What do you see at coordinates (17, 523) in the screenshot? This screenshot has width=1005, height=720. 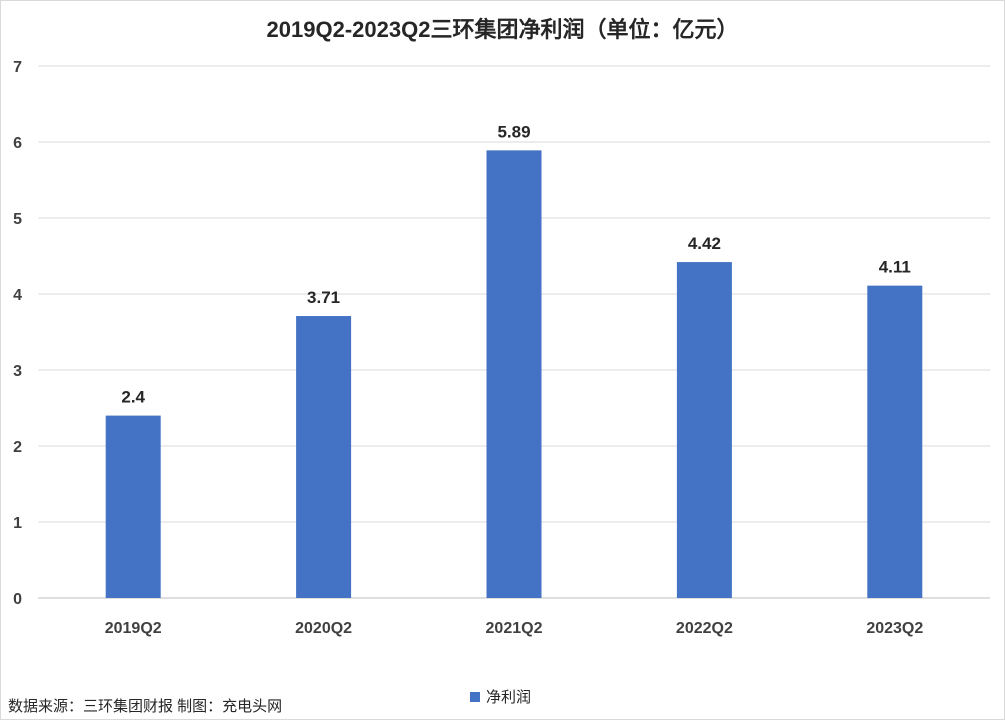 I see `y-tick-label: 1` at bounding box center [17, 523].